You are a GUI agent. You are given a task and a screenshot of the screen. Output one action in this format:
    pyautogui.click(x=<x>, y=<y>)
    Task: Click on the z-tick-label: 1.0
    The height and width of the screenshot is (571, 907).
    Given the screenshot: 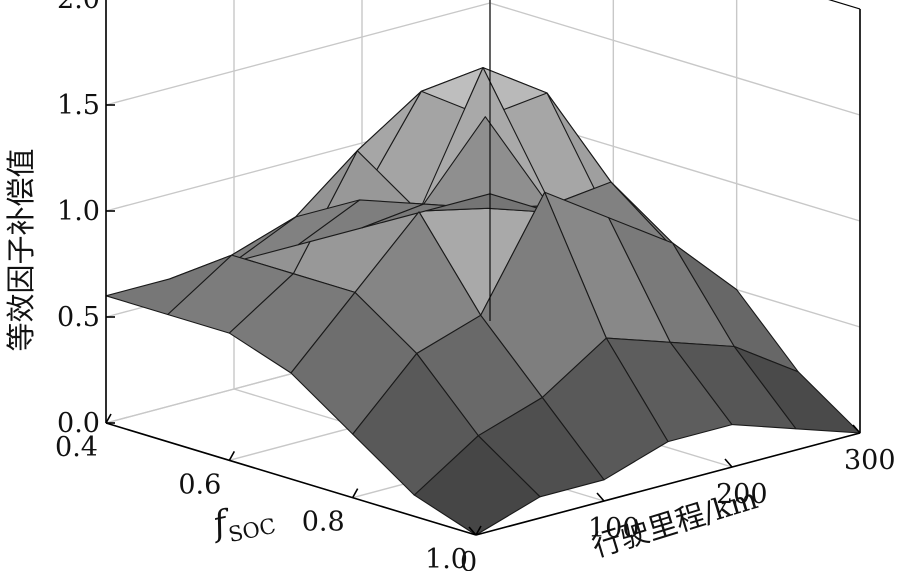 What is the action you would take?
    pyautogui.click(x=78, y=211)
    